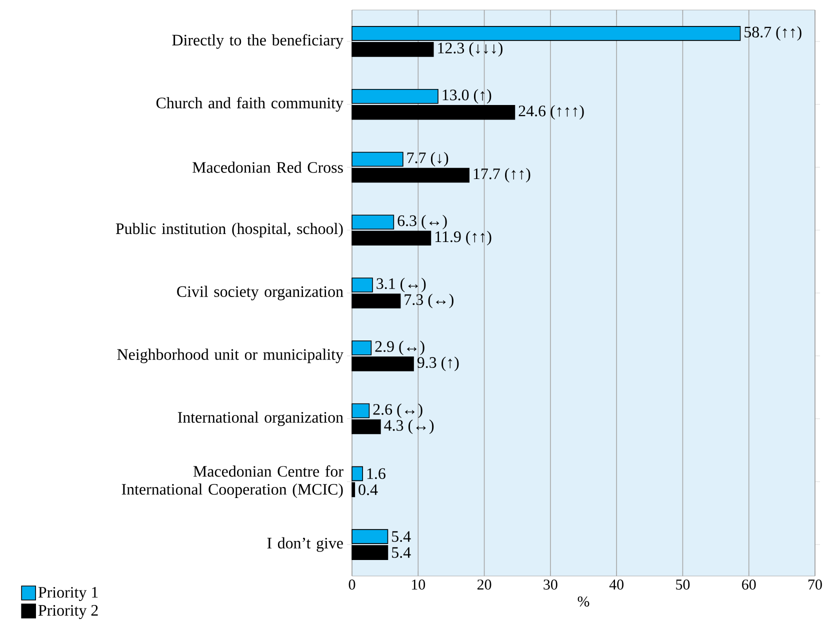 This screenshot has width=829, height=633. What do you see at coordinates (419, 585) in the screenshot?
I see `x-tick-label: 10` at bounding box center [419, 585].